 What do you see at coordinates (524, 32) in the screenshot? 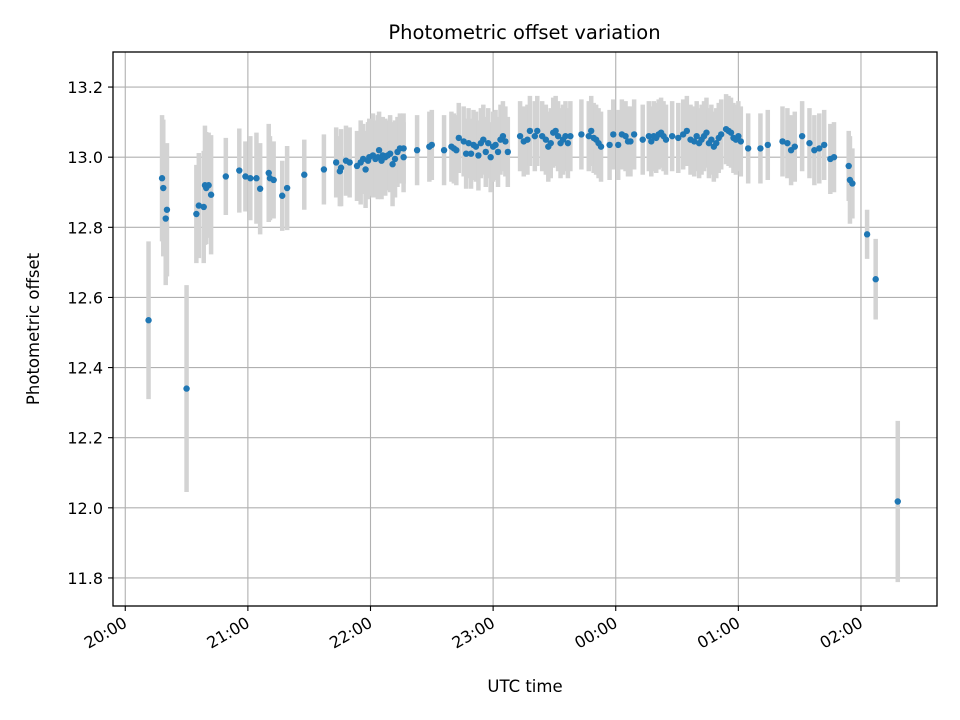
I see `chart-title: Photometric offset variation` at bounding box center [524, 32].